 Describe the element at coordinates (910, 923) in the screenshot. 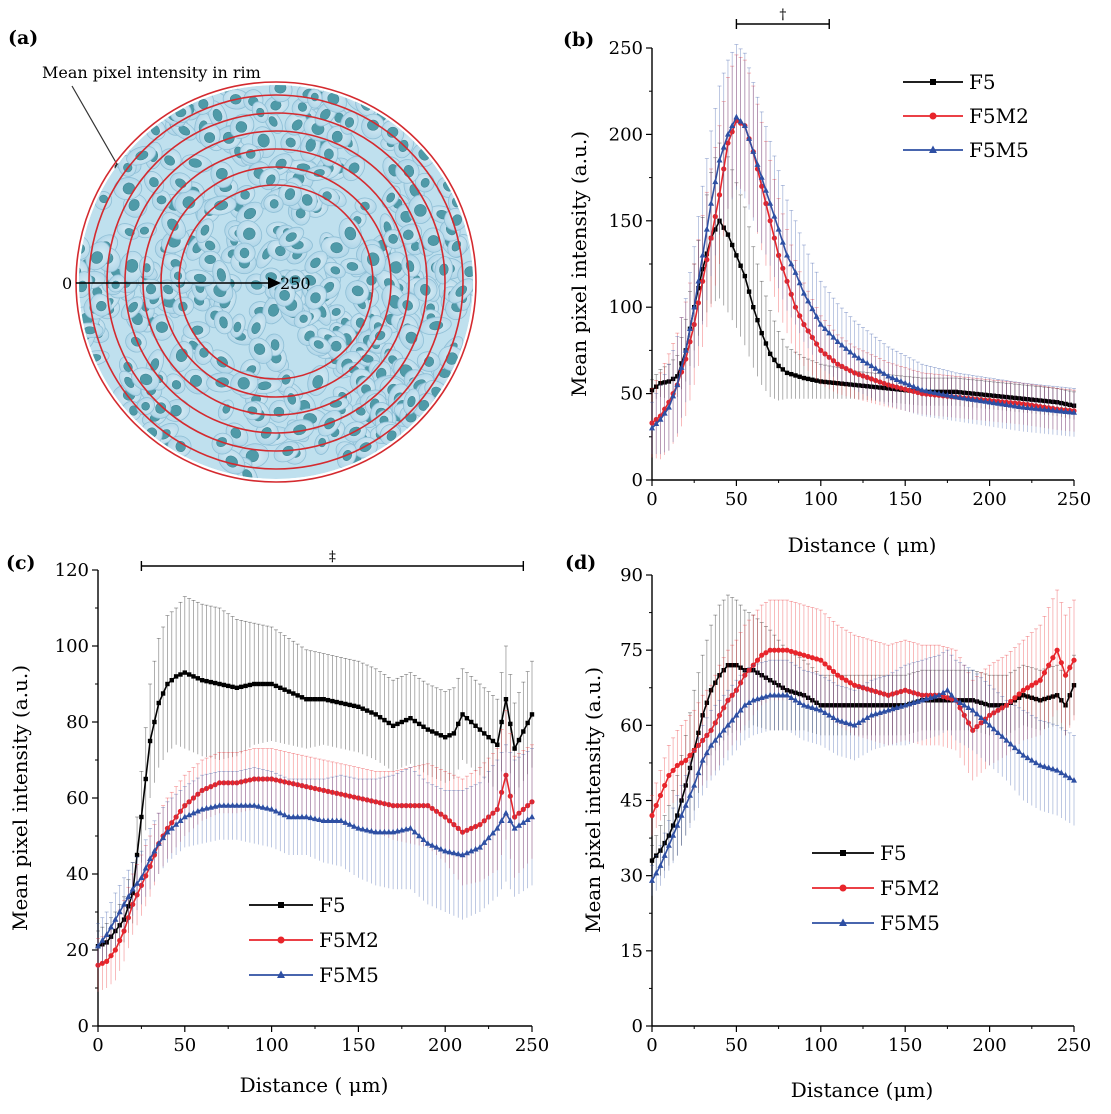

I see `legend-label: F5M5` at that location.